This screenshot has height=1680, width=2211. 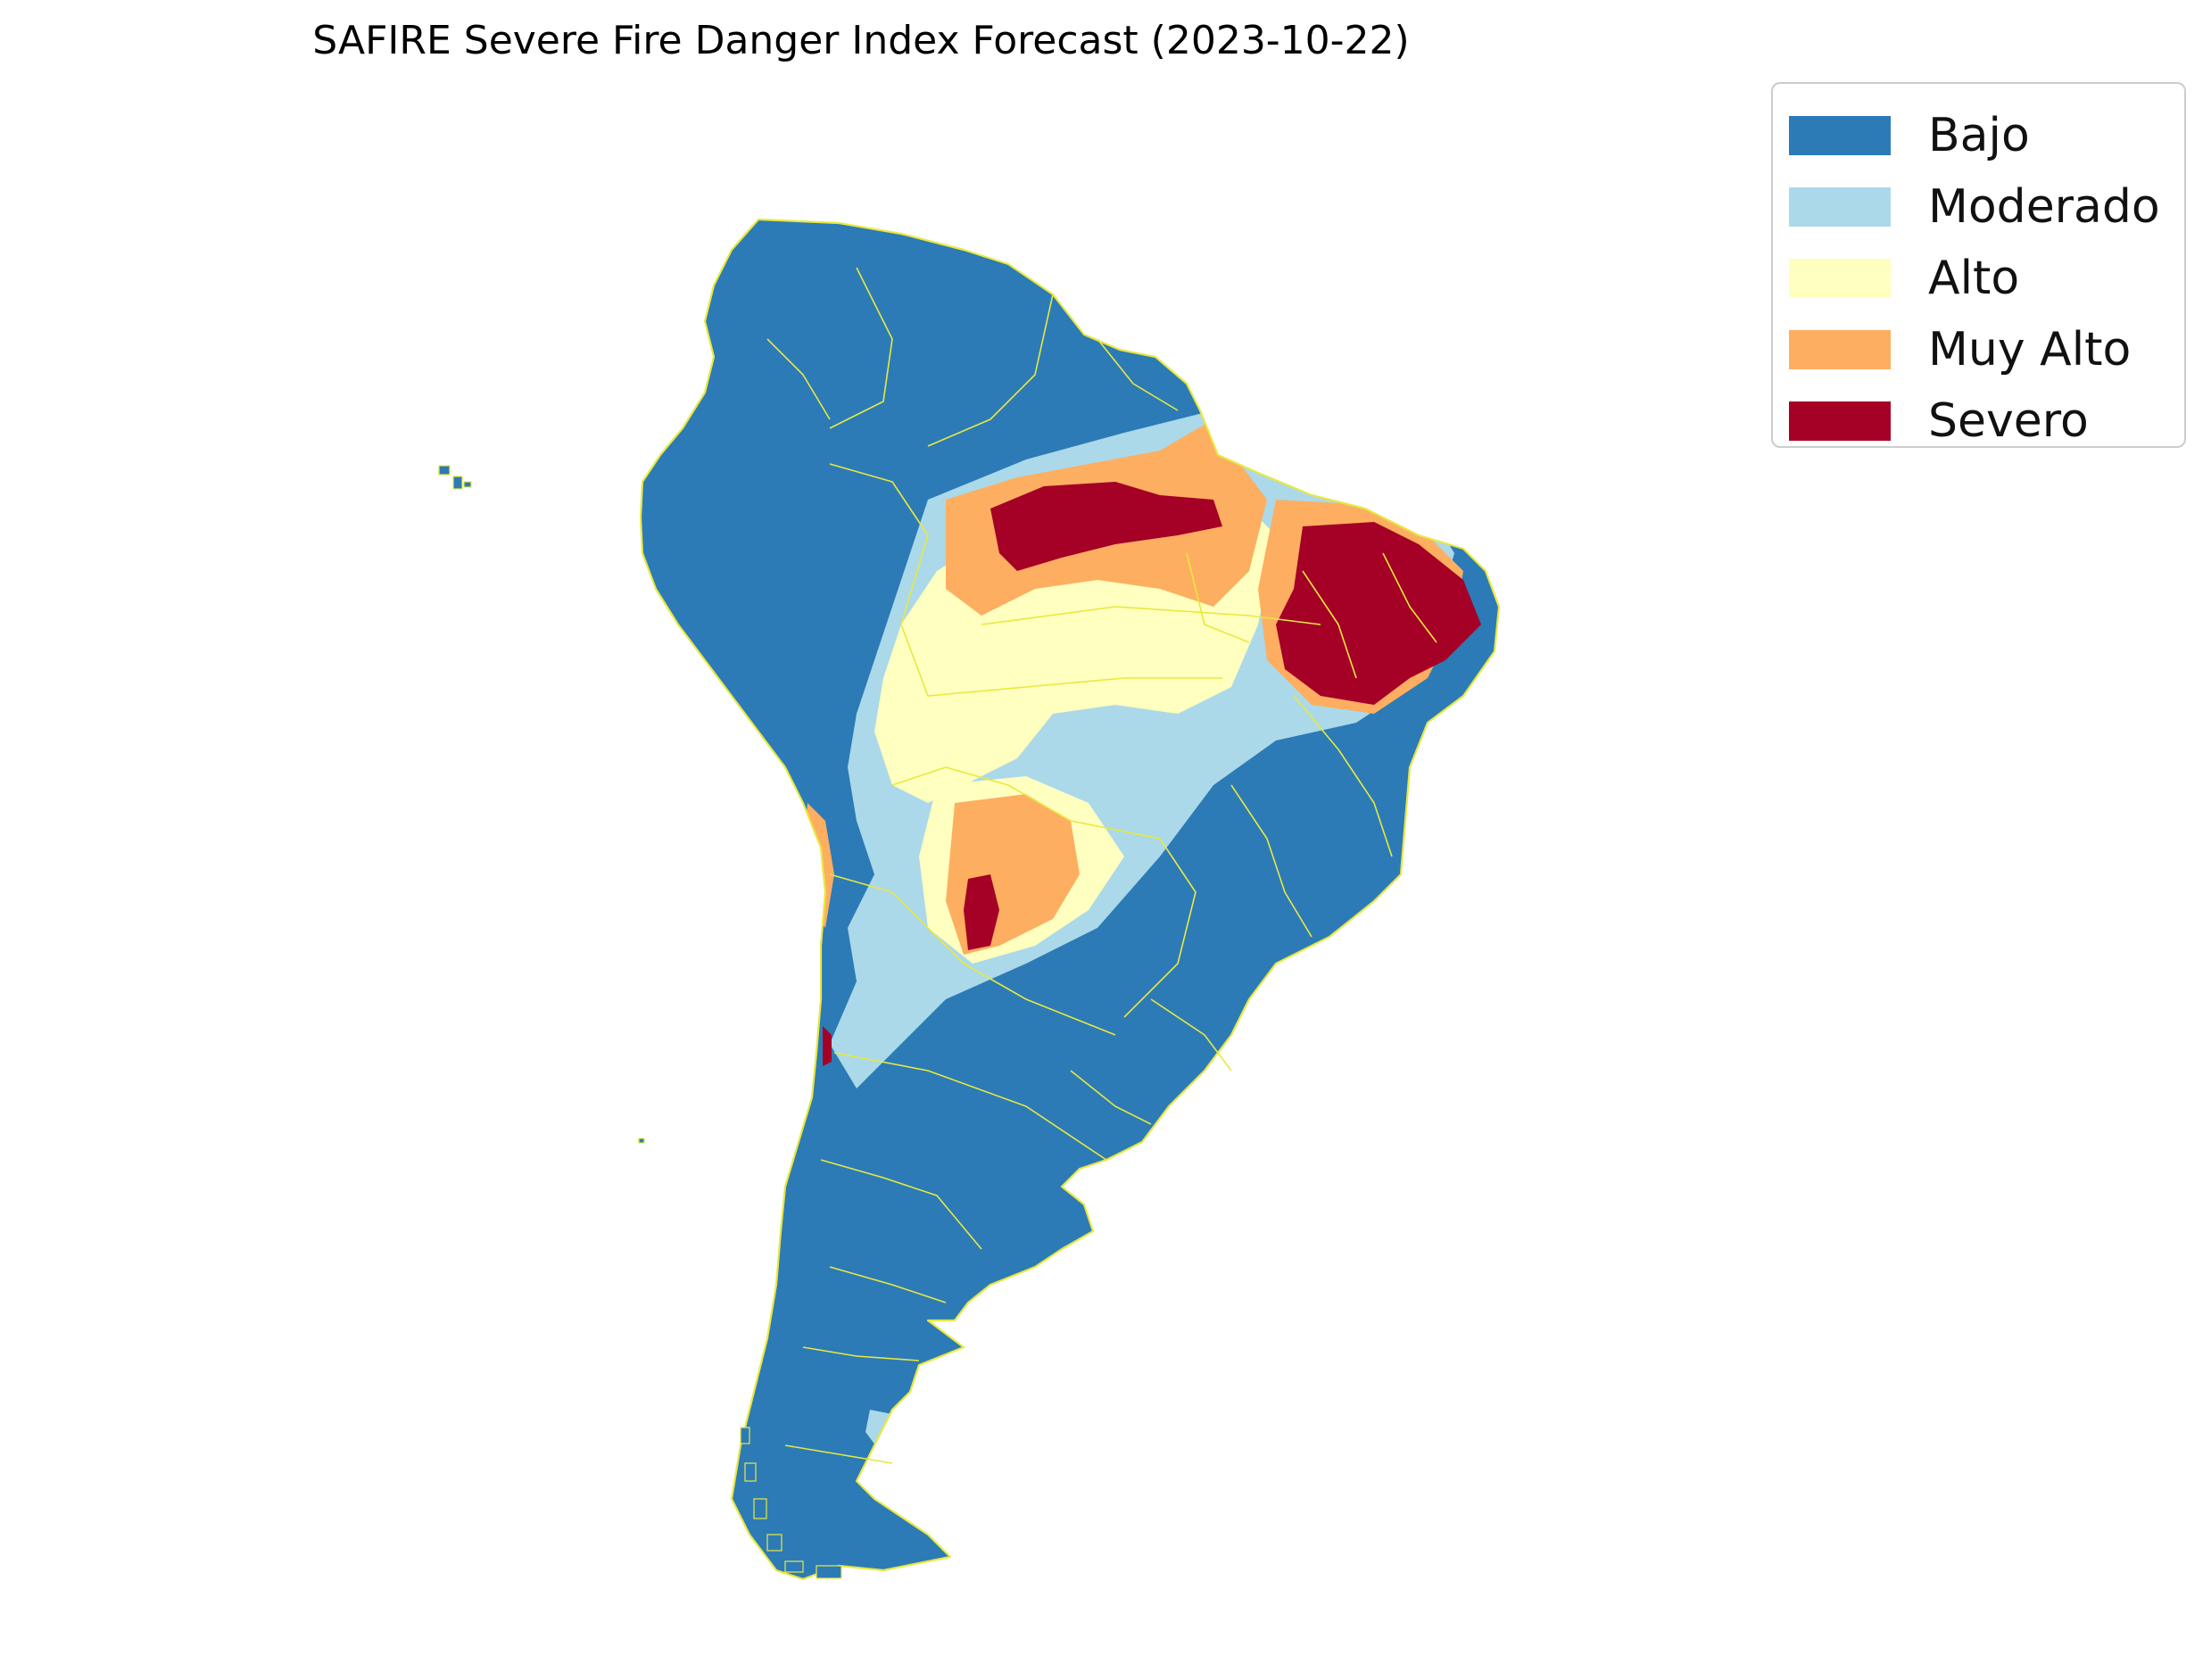 I want to click on legend-label-alto: Alto, so click(x=1974, y=278).